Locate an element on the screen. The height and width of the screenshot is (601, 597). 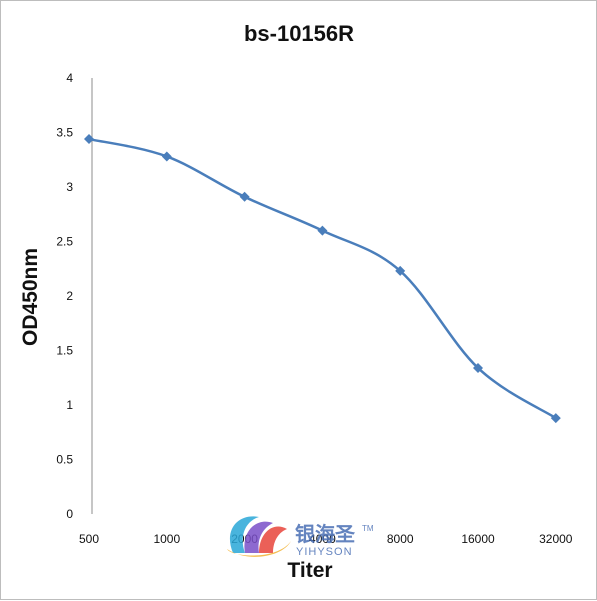
y-tick-label: 3 is located at coordinates (69, 187).